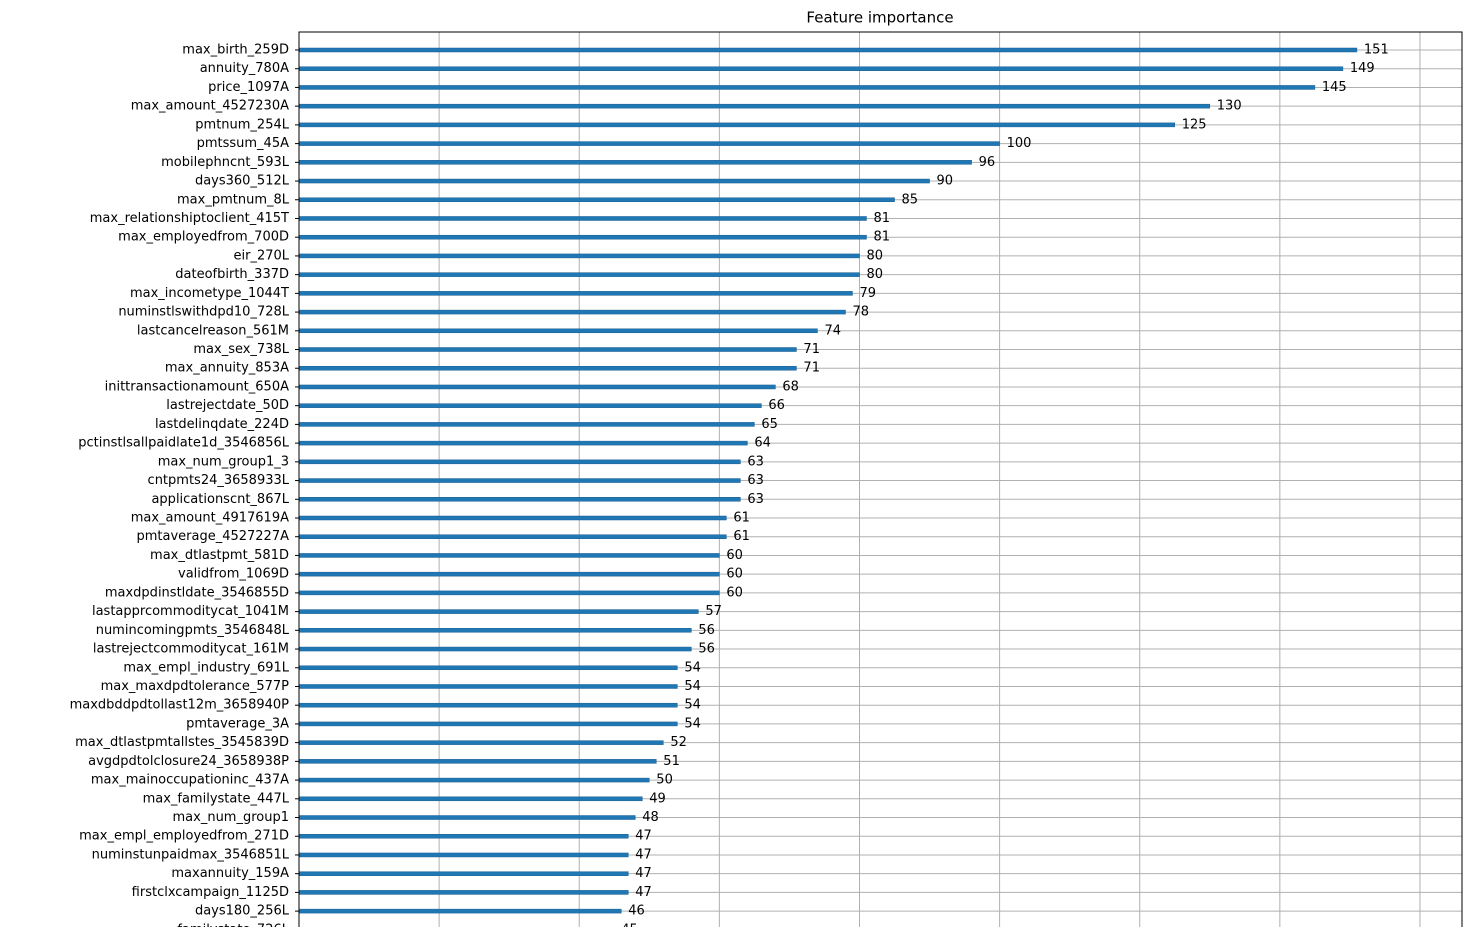 The width and height of the screenshot is (1471, 927). What do you see at coordinates (945, 181) in the screenshot?
I see `value-label: 90` at bounding box center [945, 181].